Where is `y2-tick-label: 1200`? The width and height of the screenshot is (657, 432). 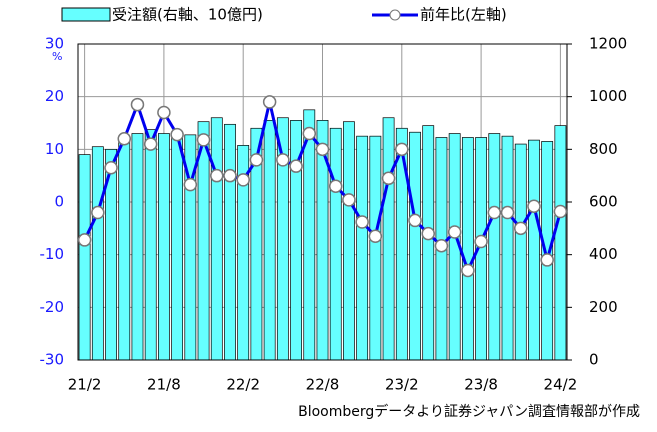 y2-tick-label: 1200 is located at coordinates (608, 44).